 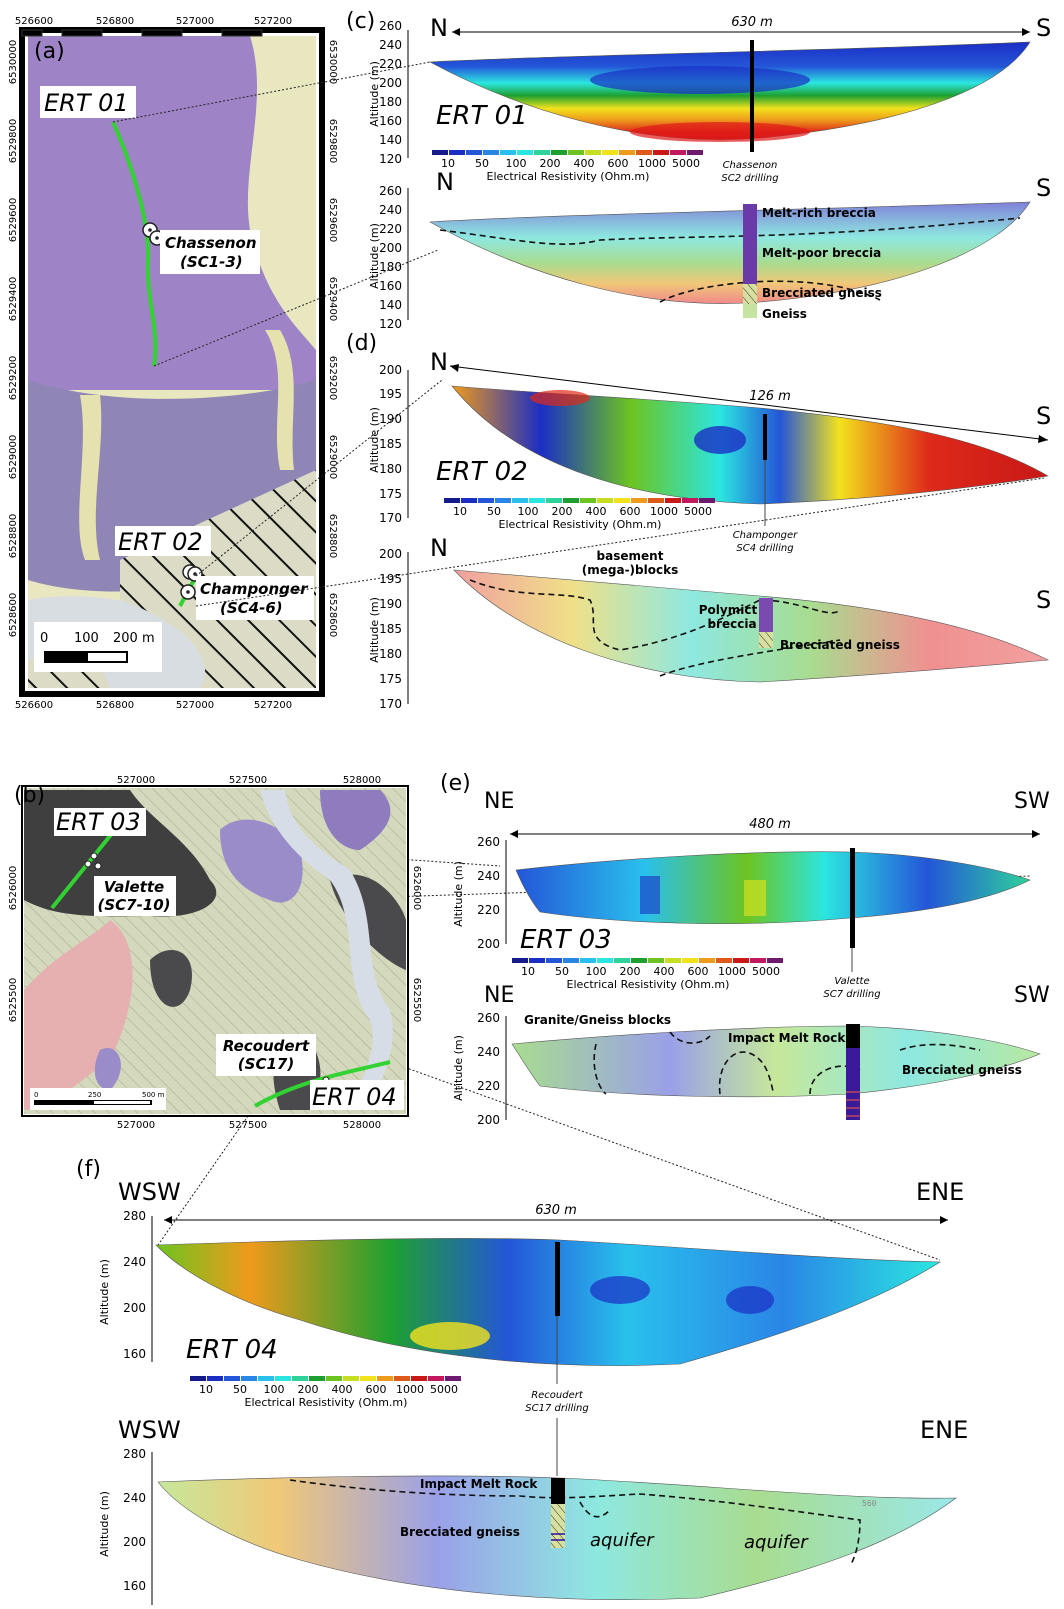 What do you see at coordinates (499, 801) in the screenshot?
I see `e-ne: NE` at bounding box center [499, 801].